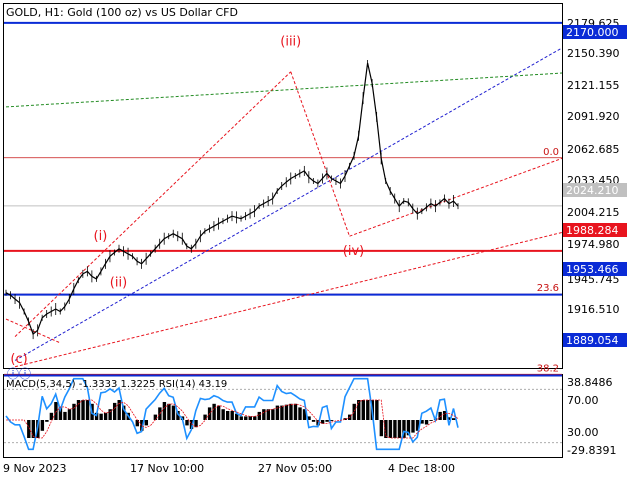  Describe the element at coordinates (593, 212) in the screenshot. I see `y-tick-label: 2004.215` at that location.